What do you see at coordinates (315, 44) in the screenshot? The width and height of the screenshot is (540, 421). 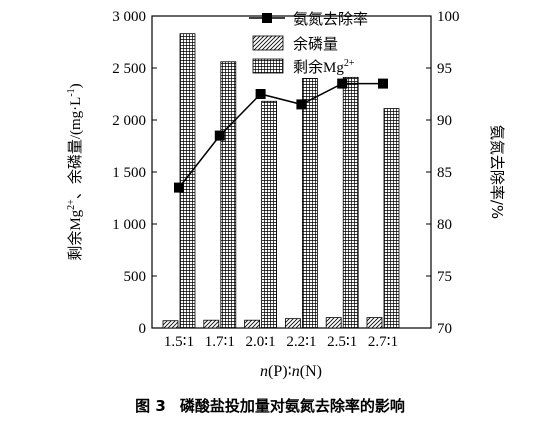 I see `legend-label-residual-p: 余磷量` at bounding box center [315, 44].